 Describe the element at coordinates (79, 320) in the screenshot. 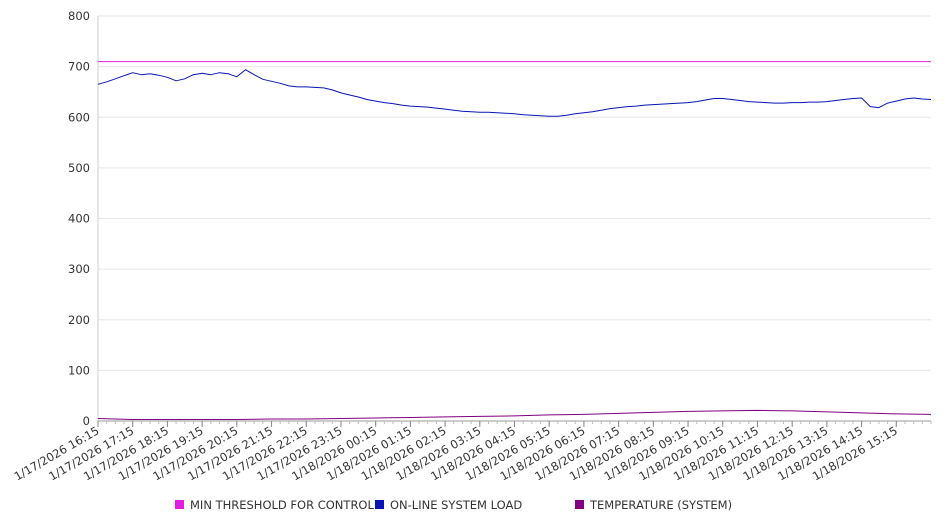

I see `y-tick-label: 200` at that location.